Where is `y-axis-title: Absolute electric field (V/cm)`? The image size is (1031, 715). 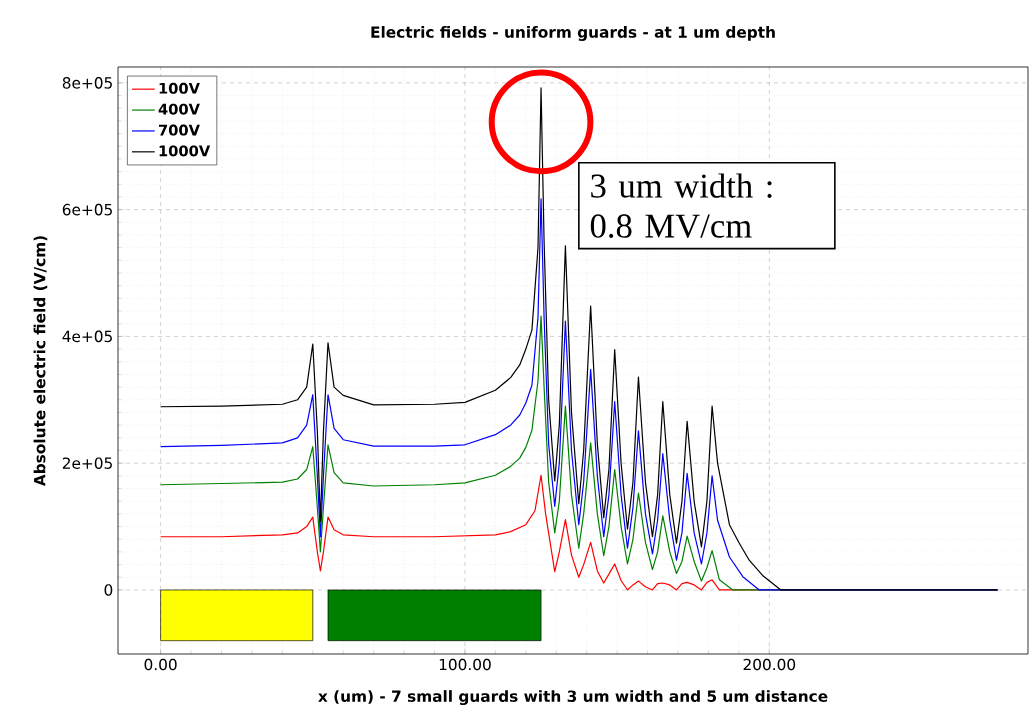
y-axis-title: Absolute electric field (V/cm) is located at coordinates (40, 361).